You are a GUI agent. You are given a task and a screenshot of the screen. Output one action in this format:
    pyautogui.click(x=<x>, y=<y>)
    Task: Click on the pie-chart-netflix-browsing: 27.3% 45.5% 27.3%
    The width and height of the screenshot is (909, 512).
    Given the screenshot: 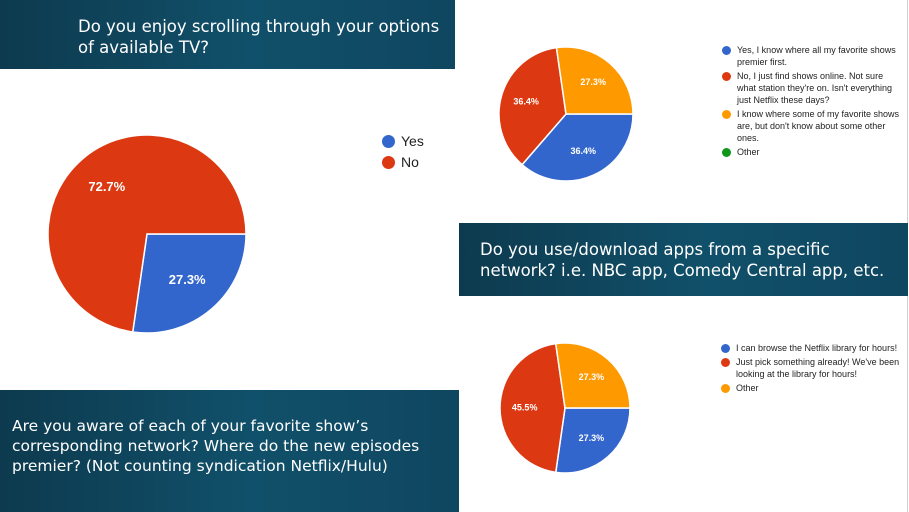 What is the action you would take?
    pyautogui.click(x=565, y=408)
    